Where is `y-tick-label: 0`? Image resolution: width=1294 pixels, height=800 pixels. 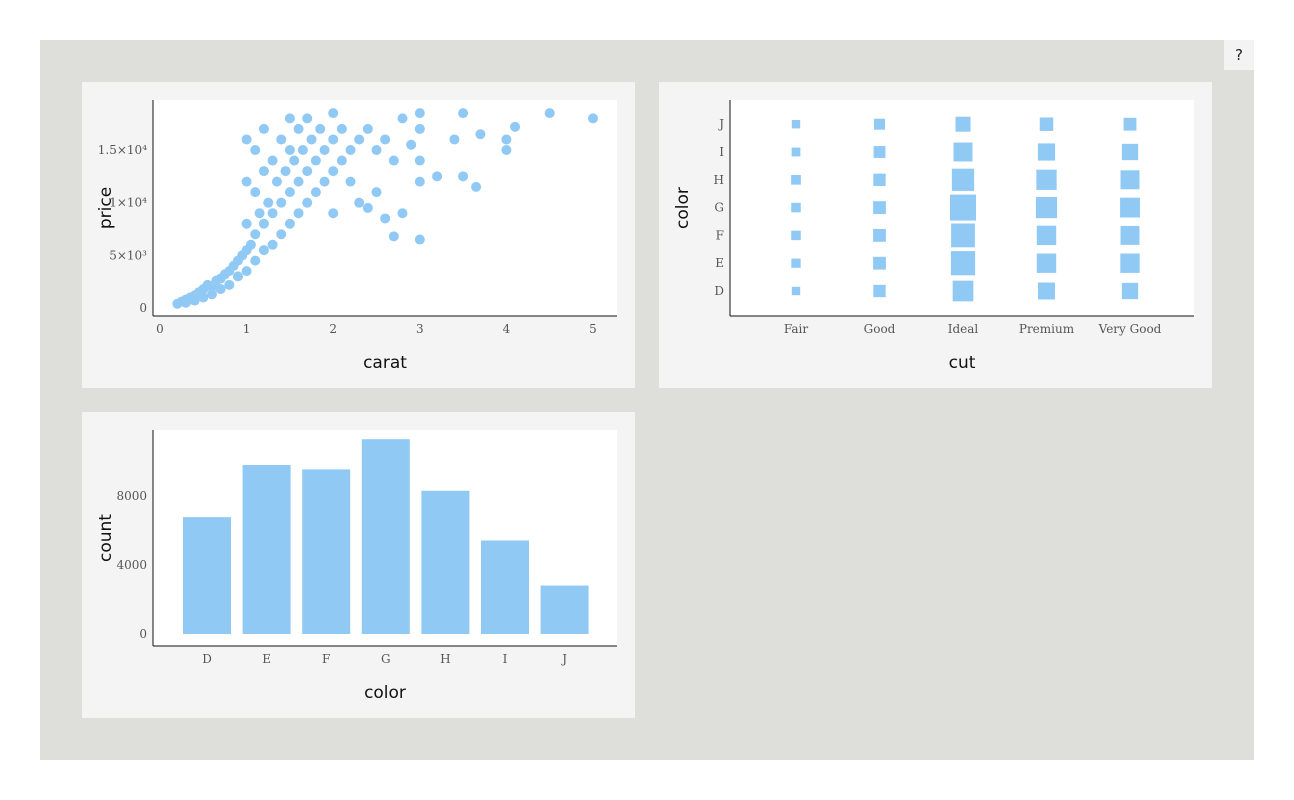
y-tick-label: 0 is located at coordinates (143, 308).